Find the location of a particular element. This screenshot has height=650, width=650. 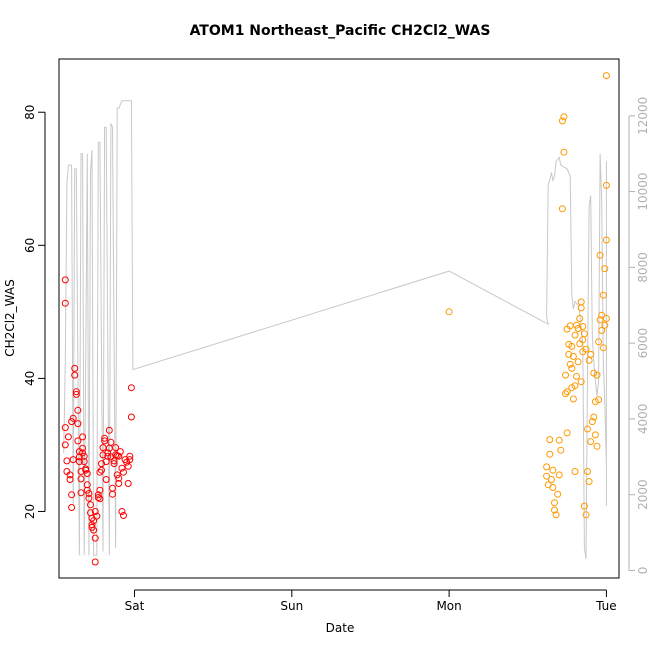

y2-tick-label: 0 is located at coordinates (643, 571).